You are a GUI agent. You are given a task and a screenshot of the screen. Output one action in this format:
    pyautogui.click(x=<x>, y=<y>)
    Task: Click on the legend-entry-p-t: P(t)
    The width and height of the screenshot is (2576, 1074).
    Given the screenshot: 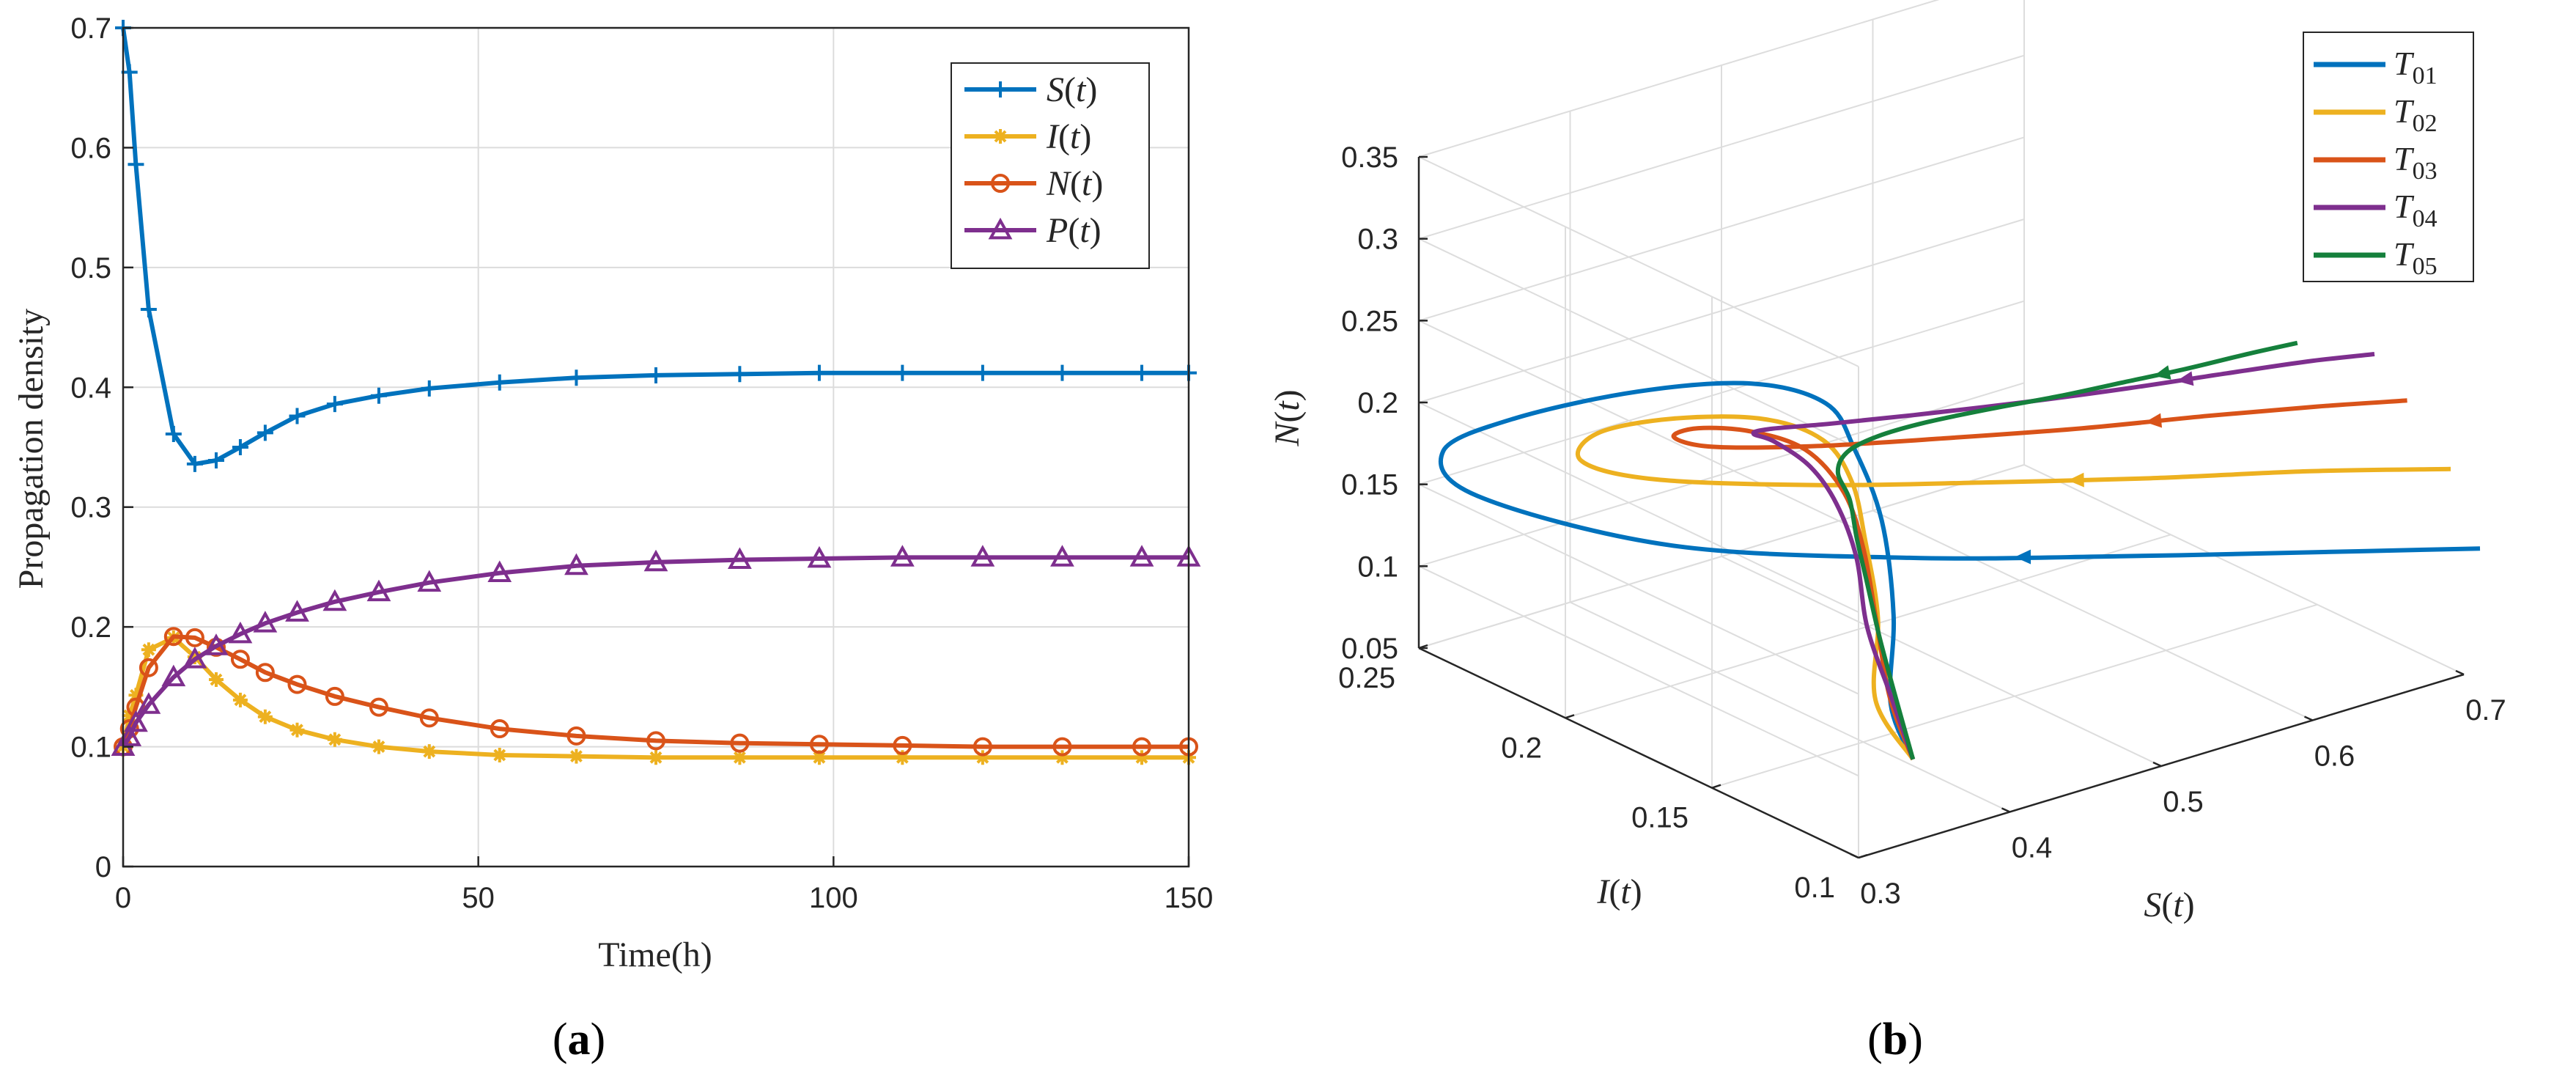 What is the action you would take?
    pyautogui.click(x=1032, y=230)
    